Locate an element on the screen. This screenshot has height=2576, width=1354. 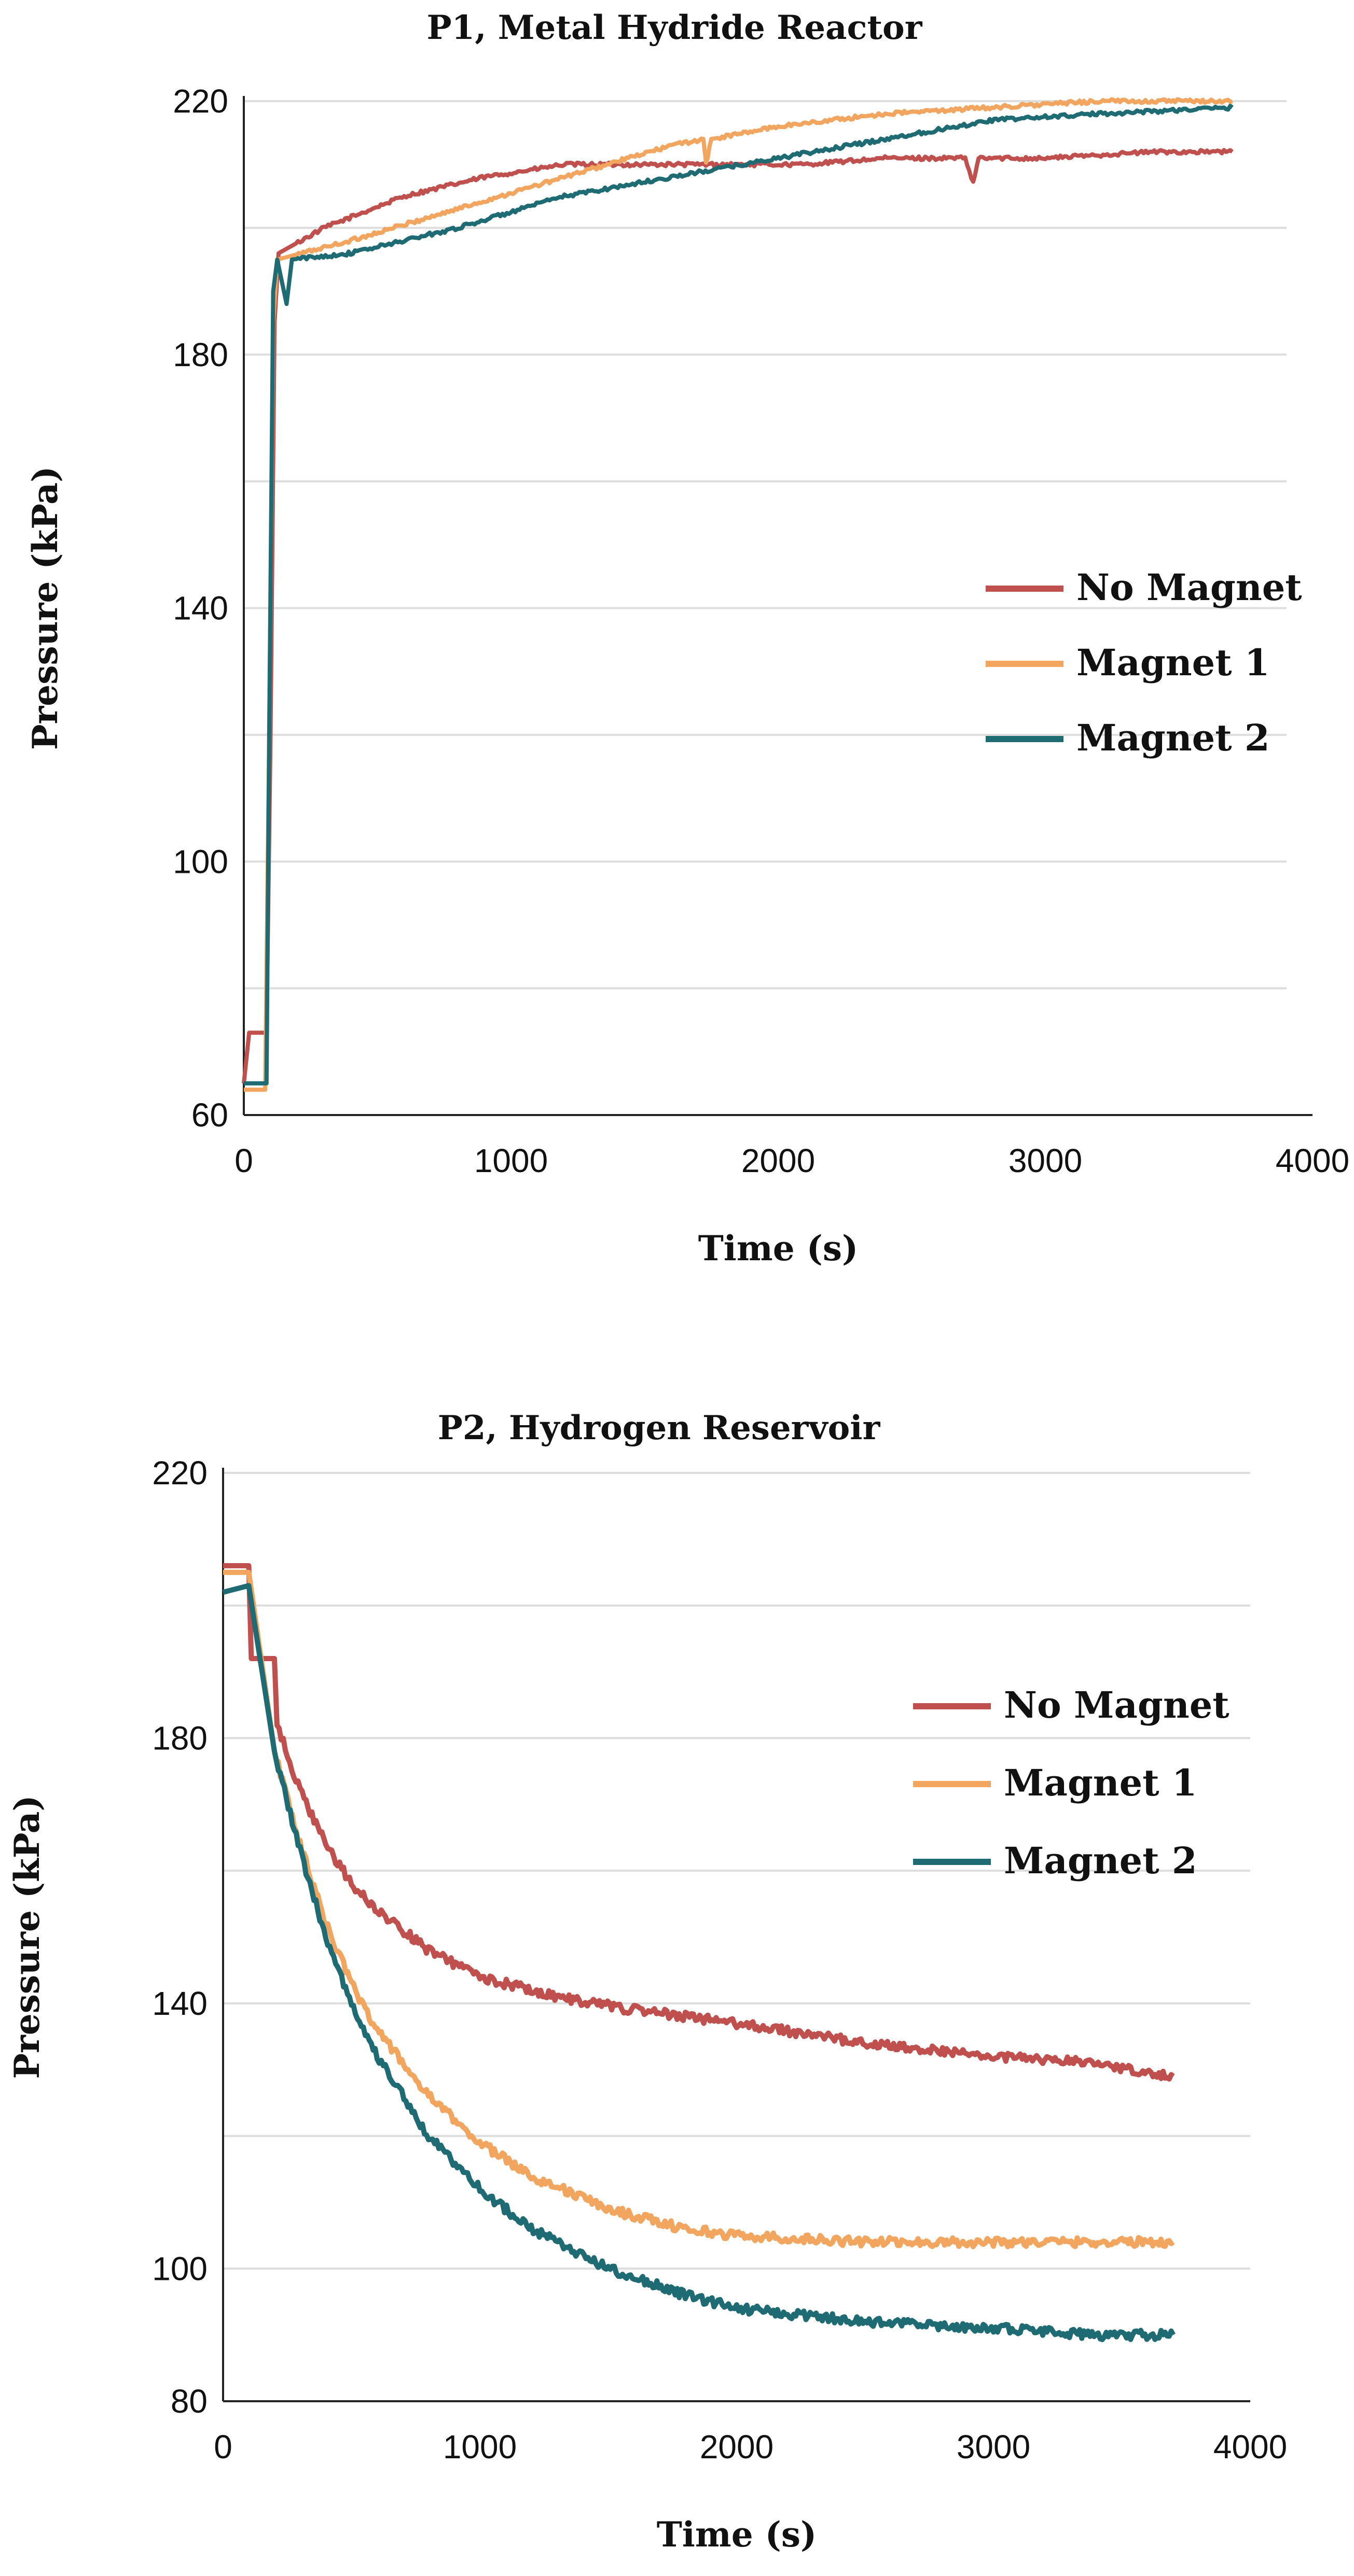
chart-title: P2, Hydrogen Reservoir is located at coordinates (660, 1428).